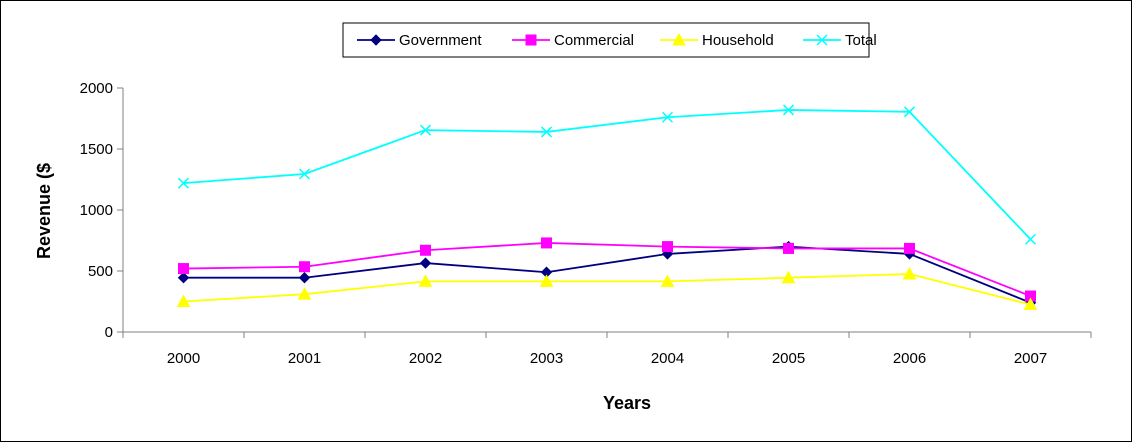 This screenshot has width=1132, height=442. What do you see at coordinates (627, 403) in the screenshot?
I see `x-axis-title: Years` at bounding box center [627, 403].